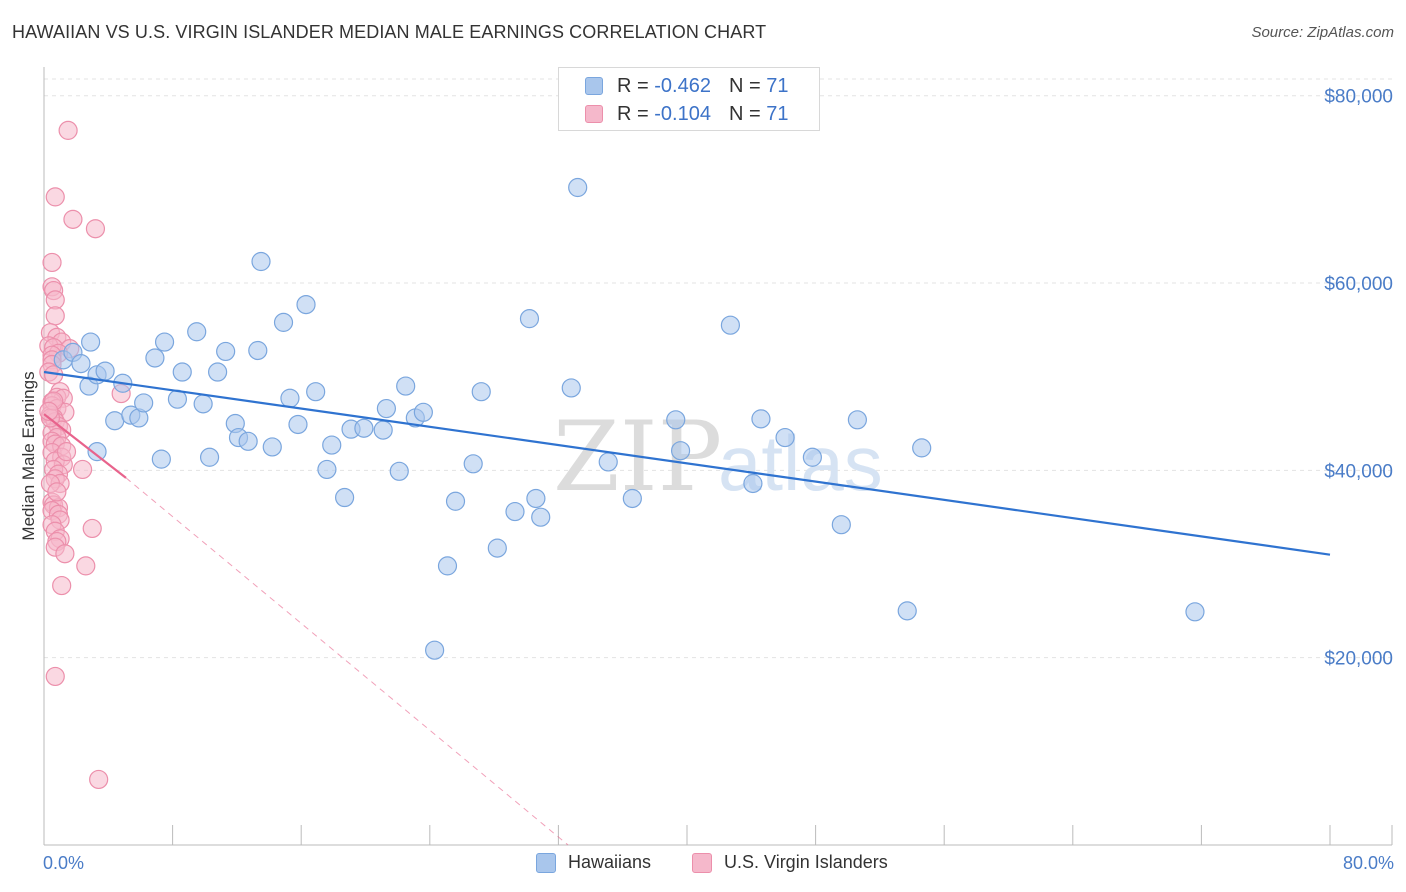 The width and height of the screenshot is (1406, 892). Describe the element at coordinates (682, 113) in the screenshot. I see `legend-r-value: -0.104` at that location.